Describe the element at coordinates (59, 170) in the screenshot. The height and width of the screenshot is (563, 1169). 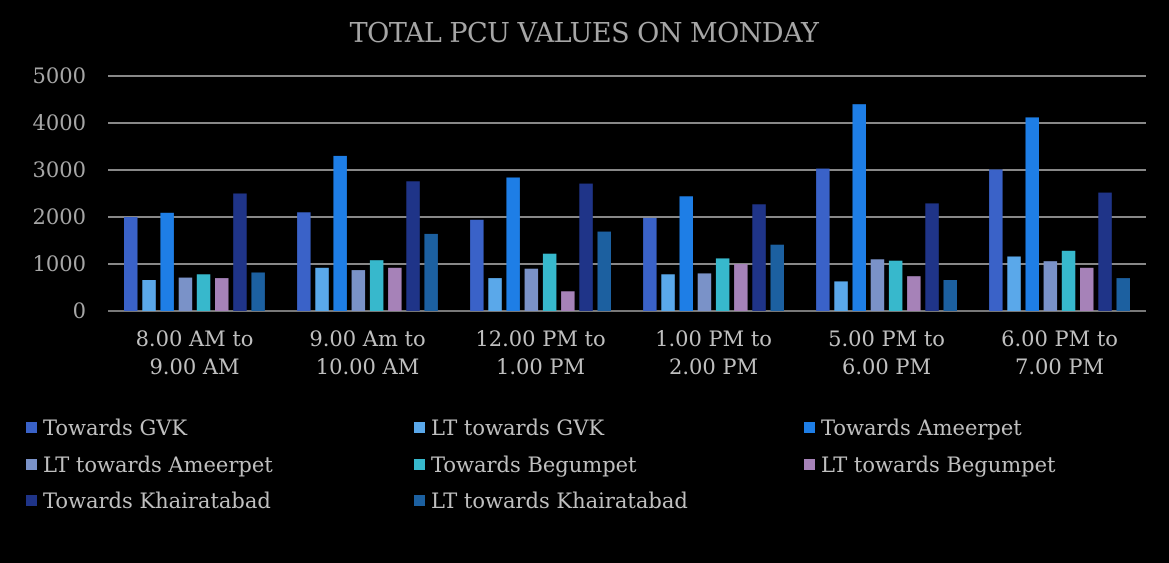
I see `y-tick-label: 3000` at that location.